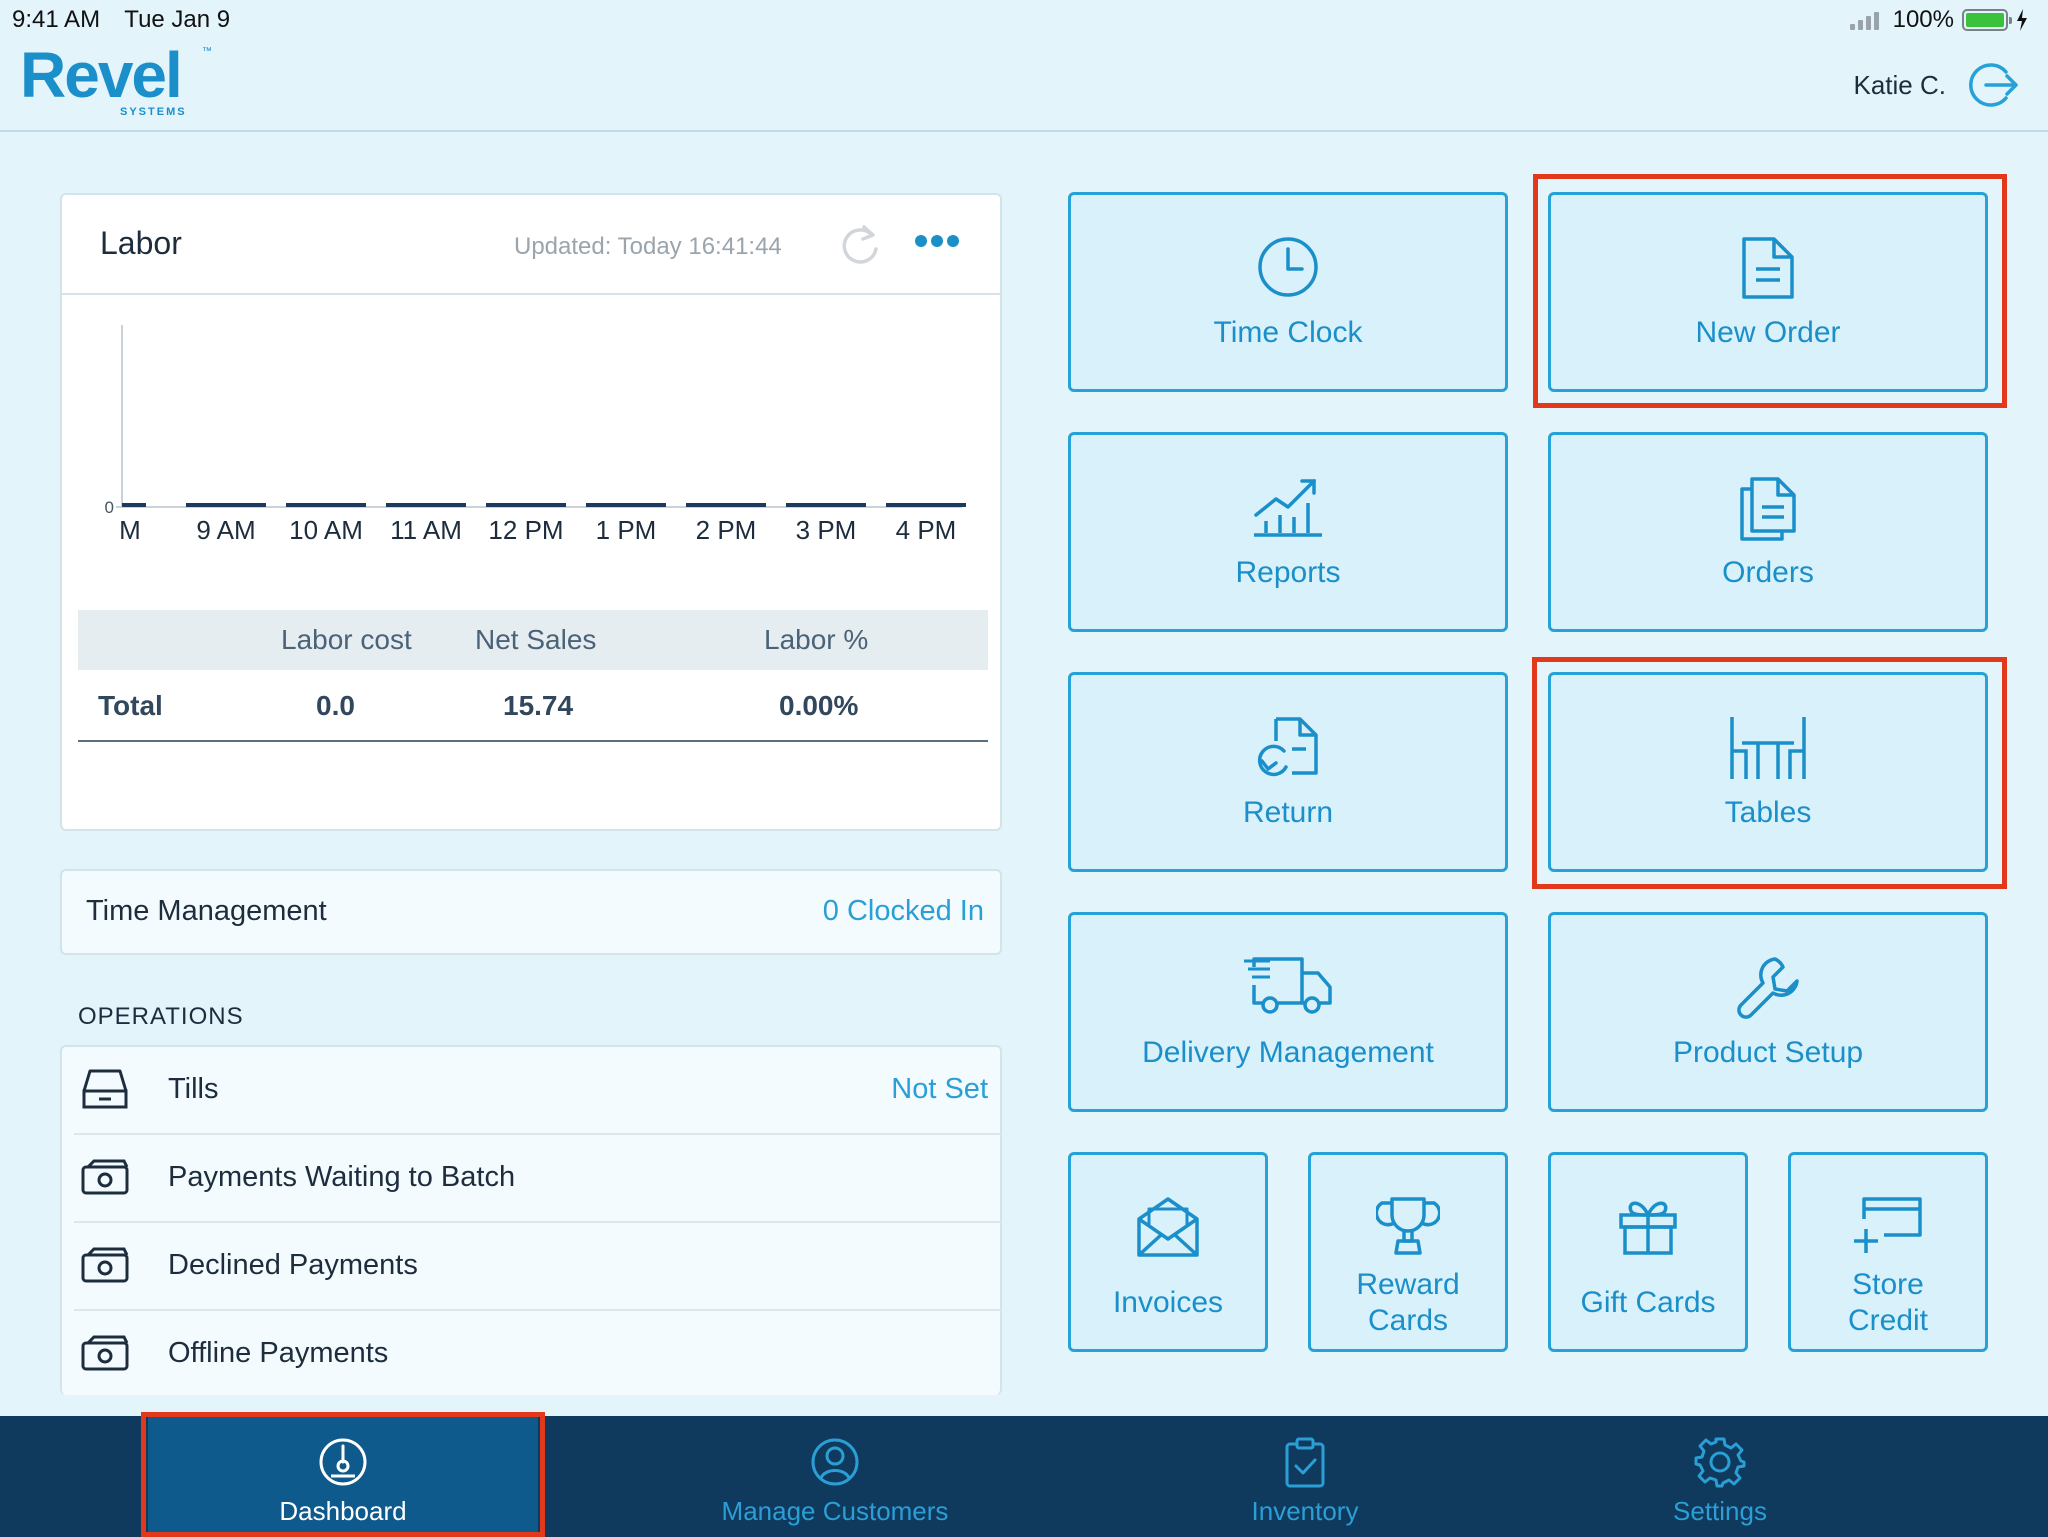 The width and height of the screenshot is (2048, 1537). What do you see at coordinates (1768, 292) in the screenshot?
I see `new-order-tile: New Order` at bounding box center [1768, 292].